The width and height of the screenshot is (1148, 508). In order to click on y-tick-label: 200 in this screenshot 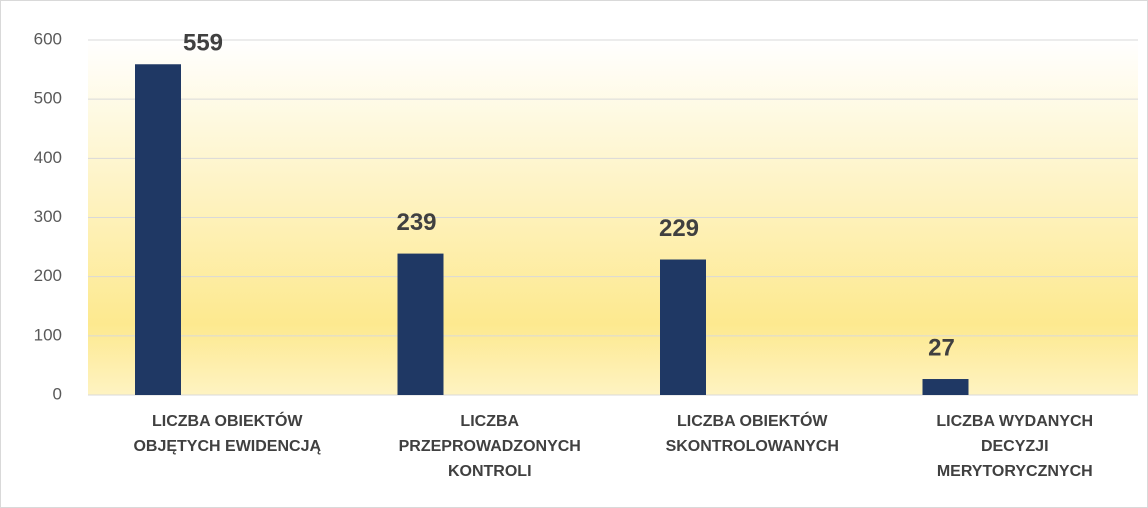, I will do `click(48, 275)`.